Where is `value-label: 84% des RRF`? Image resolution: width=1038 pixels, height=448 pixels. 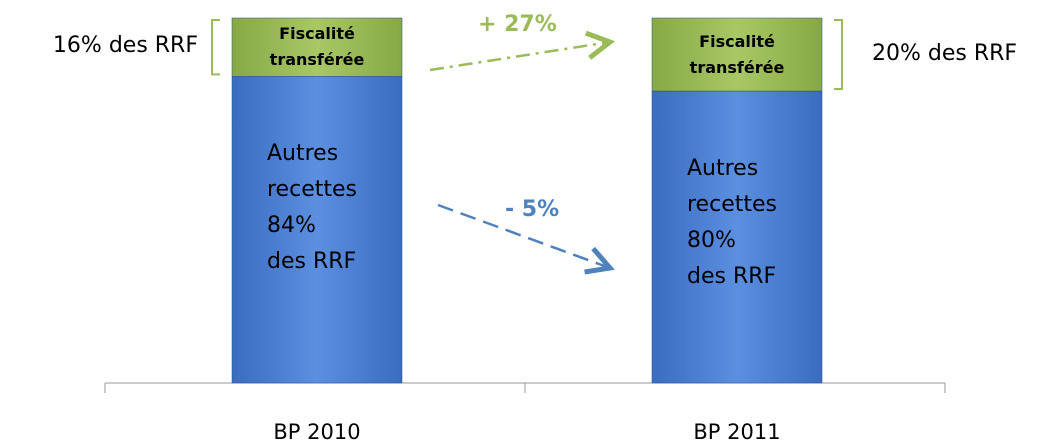 value-label: 84% des RRF is located at coordinates (312, 244).